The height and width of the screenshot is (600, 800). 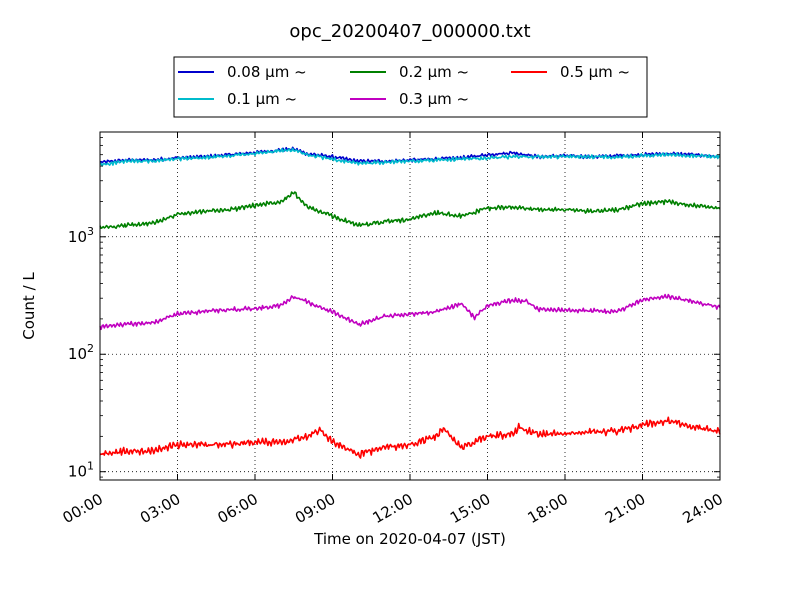 I want to click on x-axis-label: Time on 2020-04-07 (JST), so click(x=409, y=539).